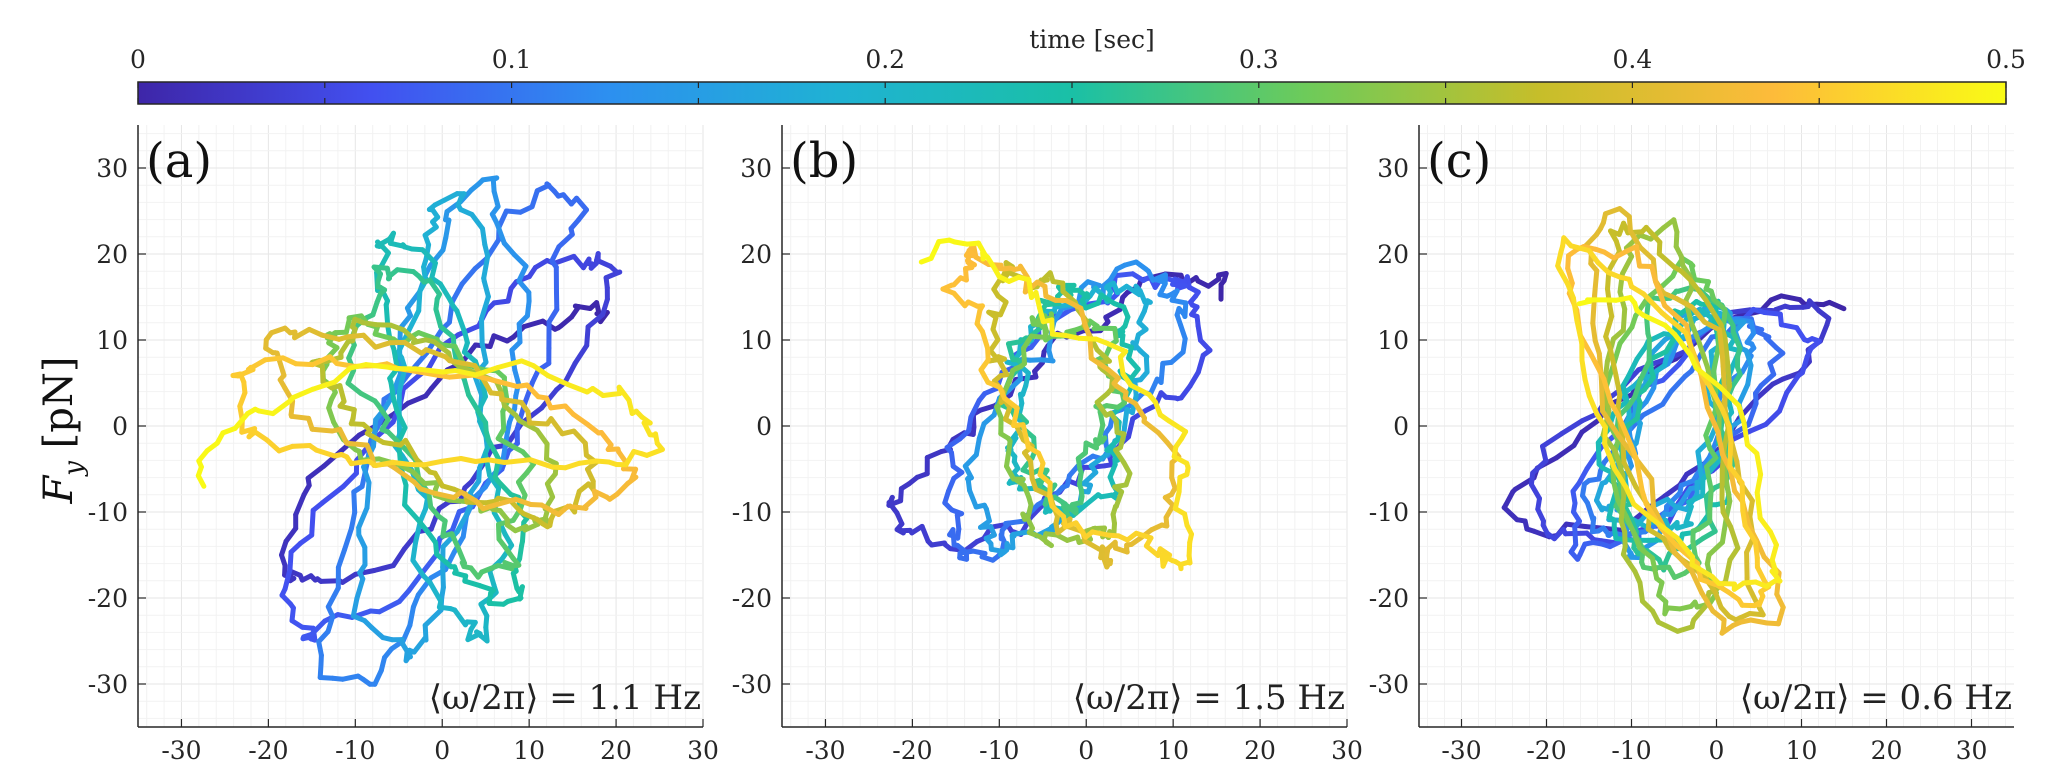  What do you see at coordinates (1717, 750) in the screenshot?
I see `x-tick-label: 0` at bounding box center [1717, 750].